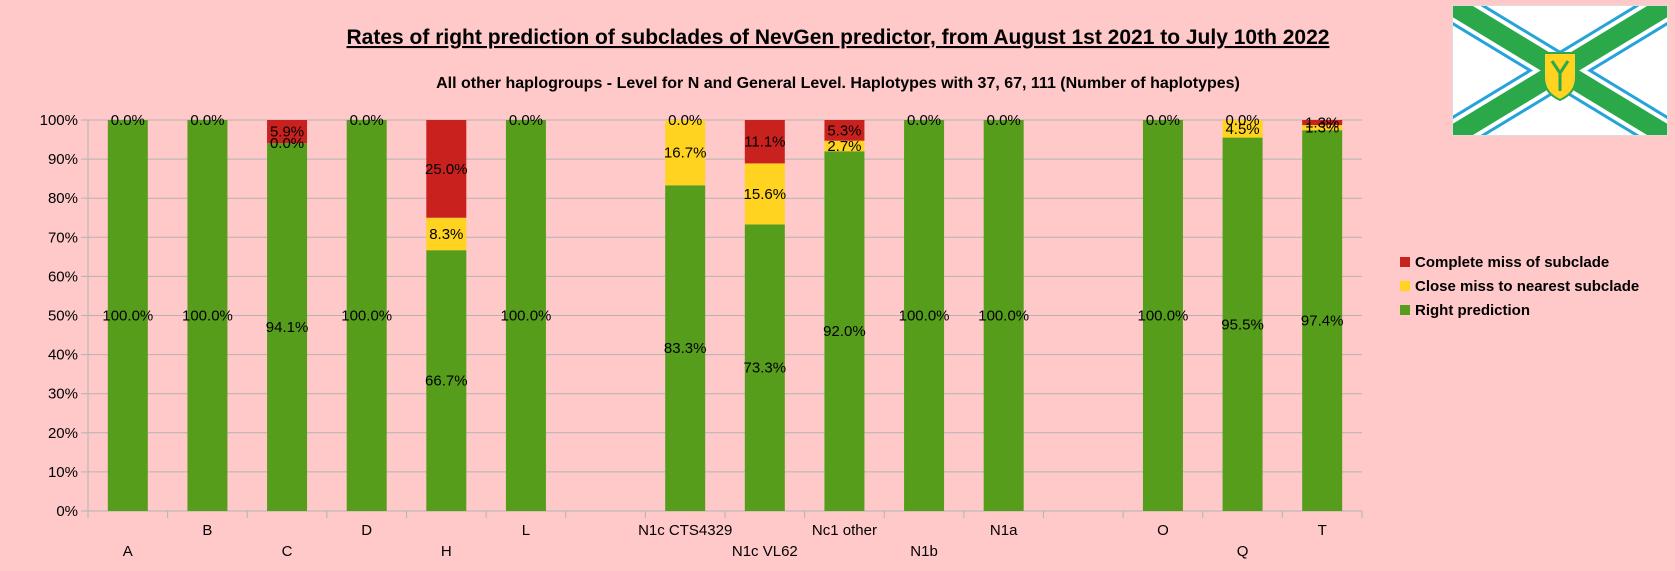 The image size is (1675, 571). What do you see at coordinates (63, 472) in the screenshot?
I see `y-tick-label: 10%` at bounding box center [63, 472].